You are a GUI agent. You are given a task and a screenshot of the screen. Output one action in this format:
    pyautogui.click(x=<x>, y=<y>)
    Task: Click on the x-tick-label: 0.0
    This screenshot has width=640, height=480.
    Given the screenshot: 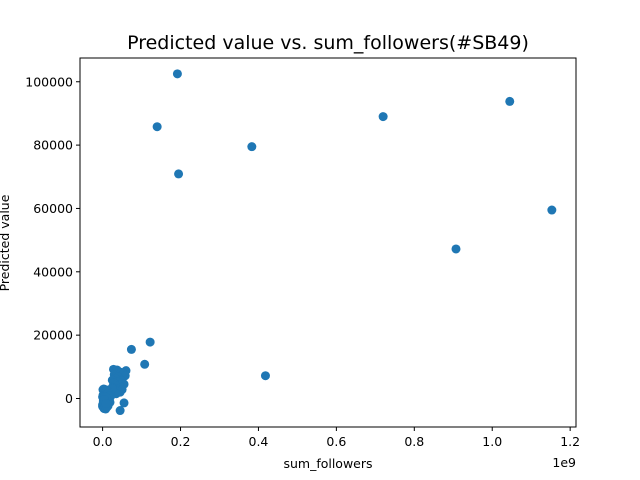 What is the action you would take?
    pyautogui.click(x=103, y=441)
    